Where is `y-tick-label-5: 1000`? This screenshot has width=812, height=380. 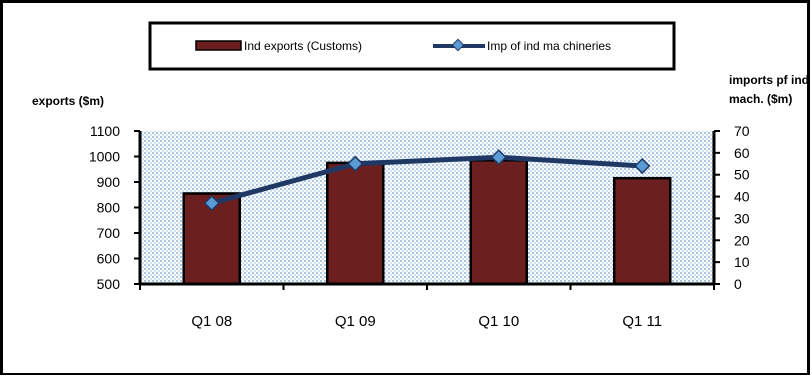
y-tick-label-5: 1000 is located at coordinates (104, 157).